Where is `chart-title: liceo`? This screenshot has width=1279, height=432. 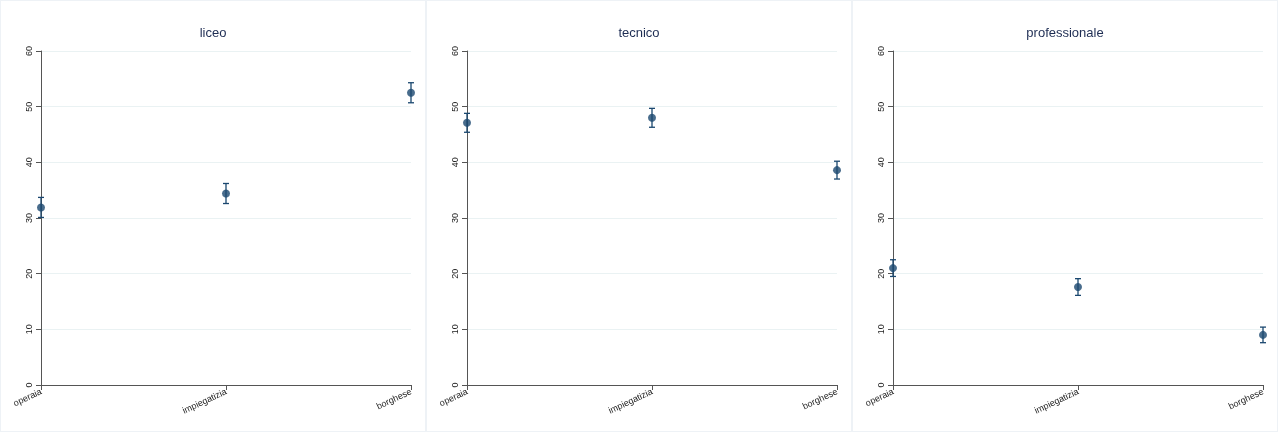 chart-title: liceo is located at coordinates (213, 32).